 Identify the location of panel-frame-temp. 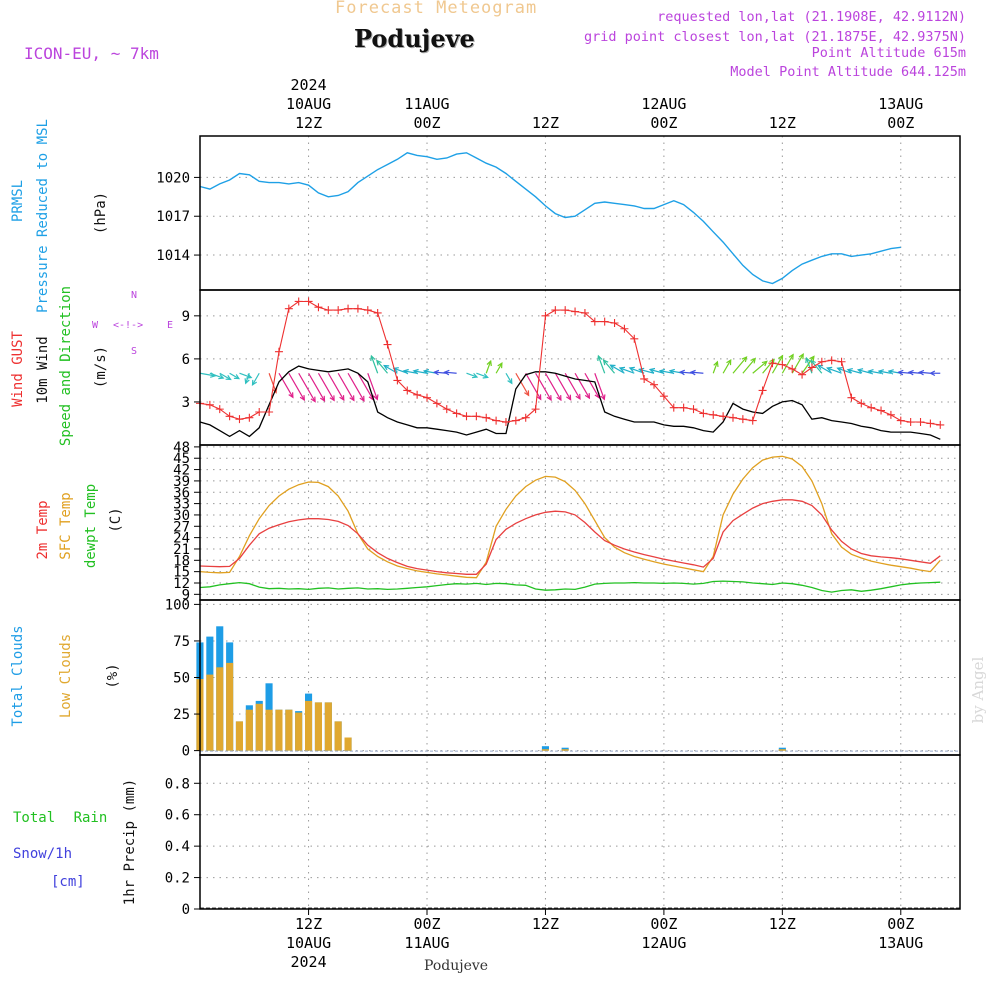
(580, 522).